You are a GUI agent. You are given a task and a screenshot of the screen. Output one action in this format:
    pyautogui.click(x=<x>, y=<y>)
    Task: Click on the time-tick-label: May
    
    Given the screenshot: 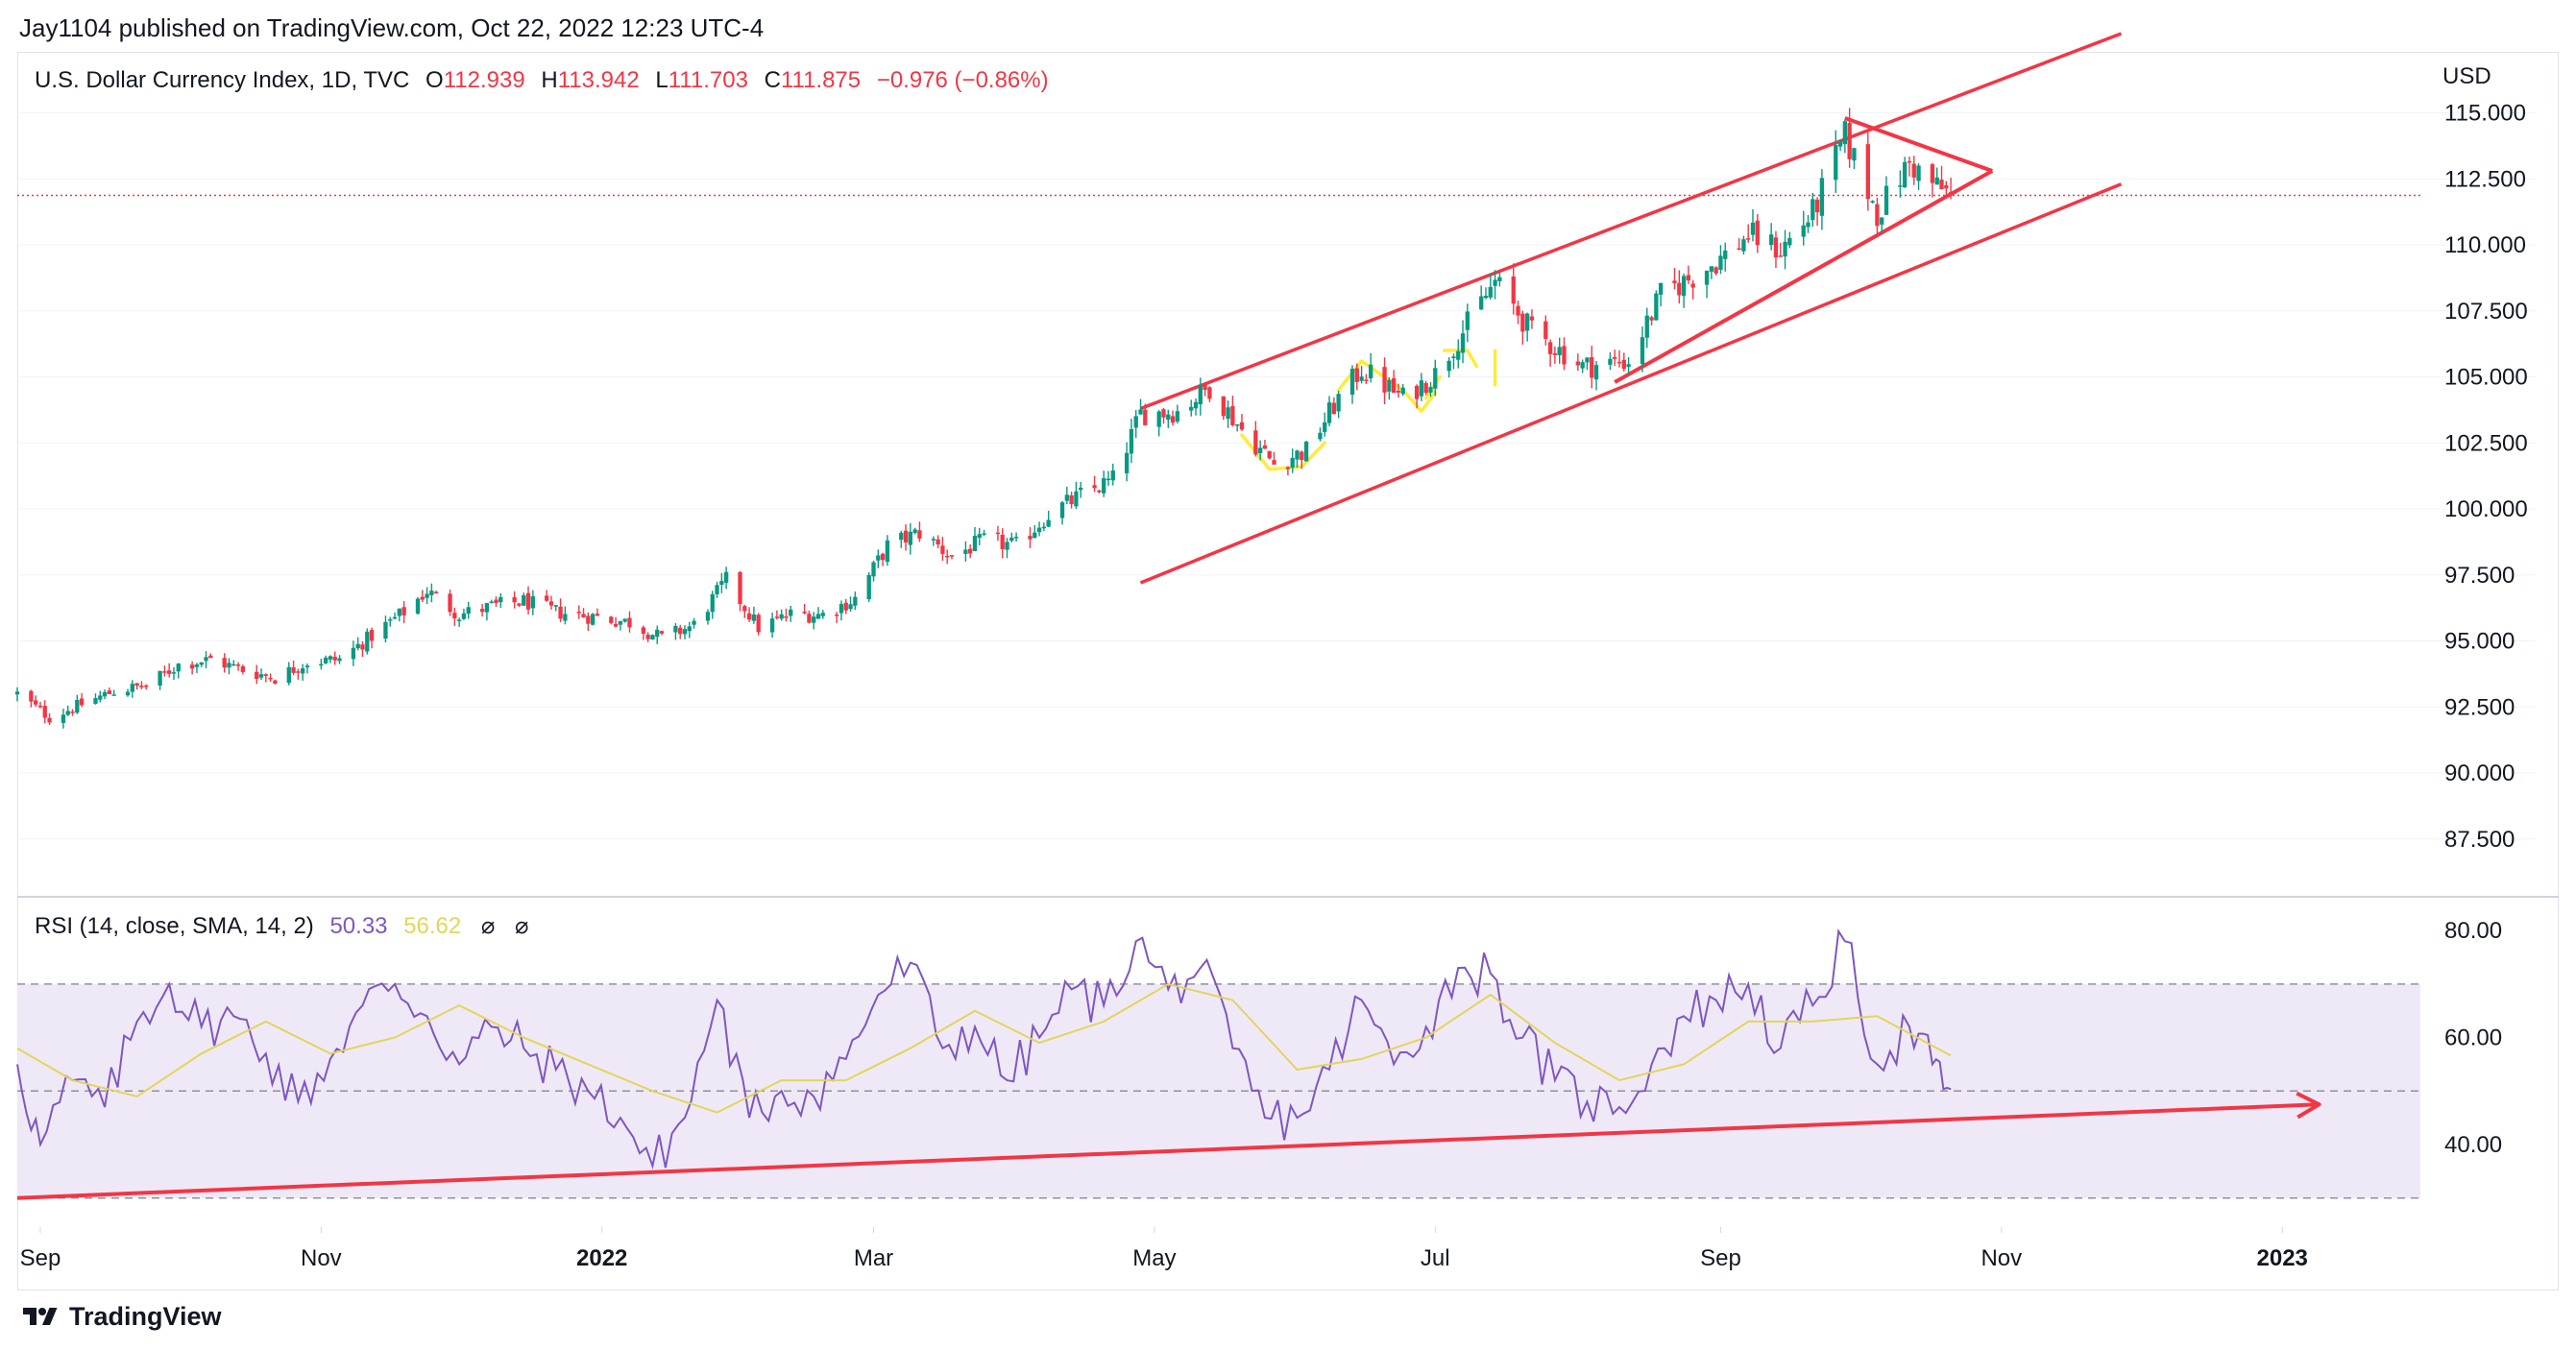 What is the action you would take?
    pyautogui.click(x=1154, y=1258)
    